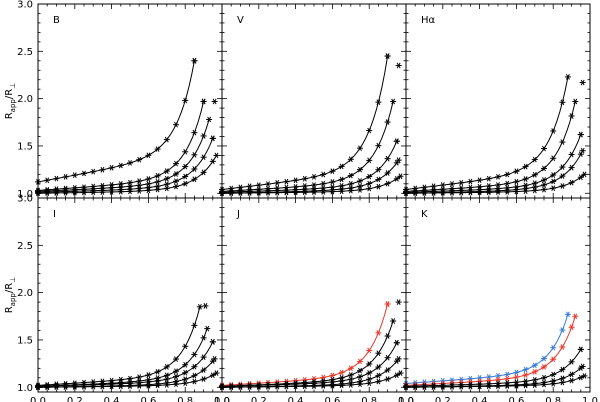  What do you see at coordinates (112, 399) in the screenshot?
I see `x-tick-label: 0.4` at bounding box center [112, 399].